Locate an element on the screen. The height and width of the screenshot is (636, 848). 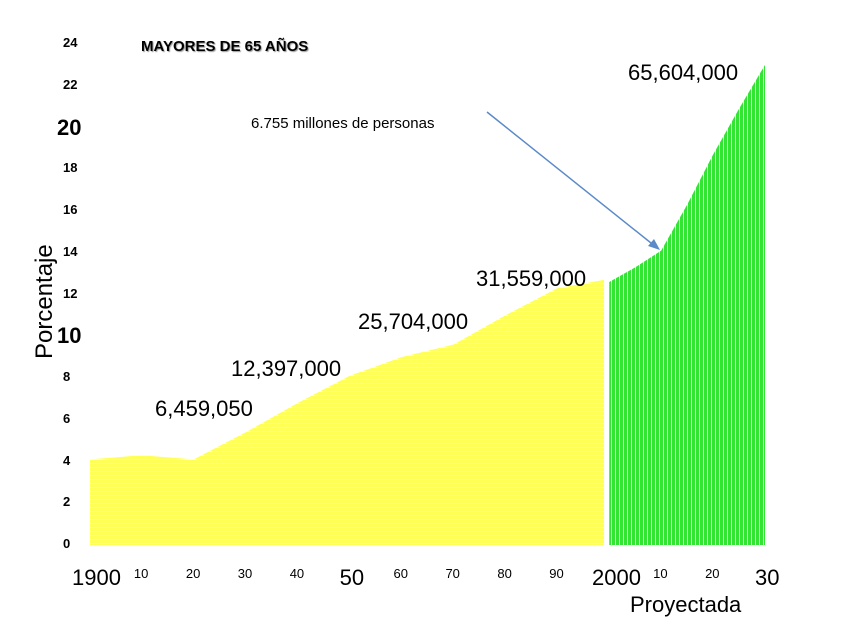
y-tick-label: 2 is located at coordinates (67, 502).